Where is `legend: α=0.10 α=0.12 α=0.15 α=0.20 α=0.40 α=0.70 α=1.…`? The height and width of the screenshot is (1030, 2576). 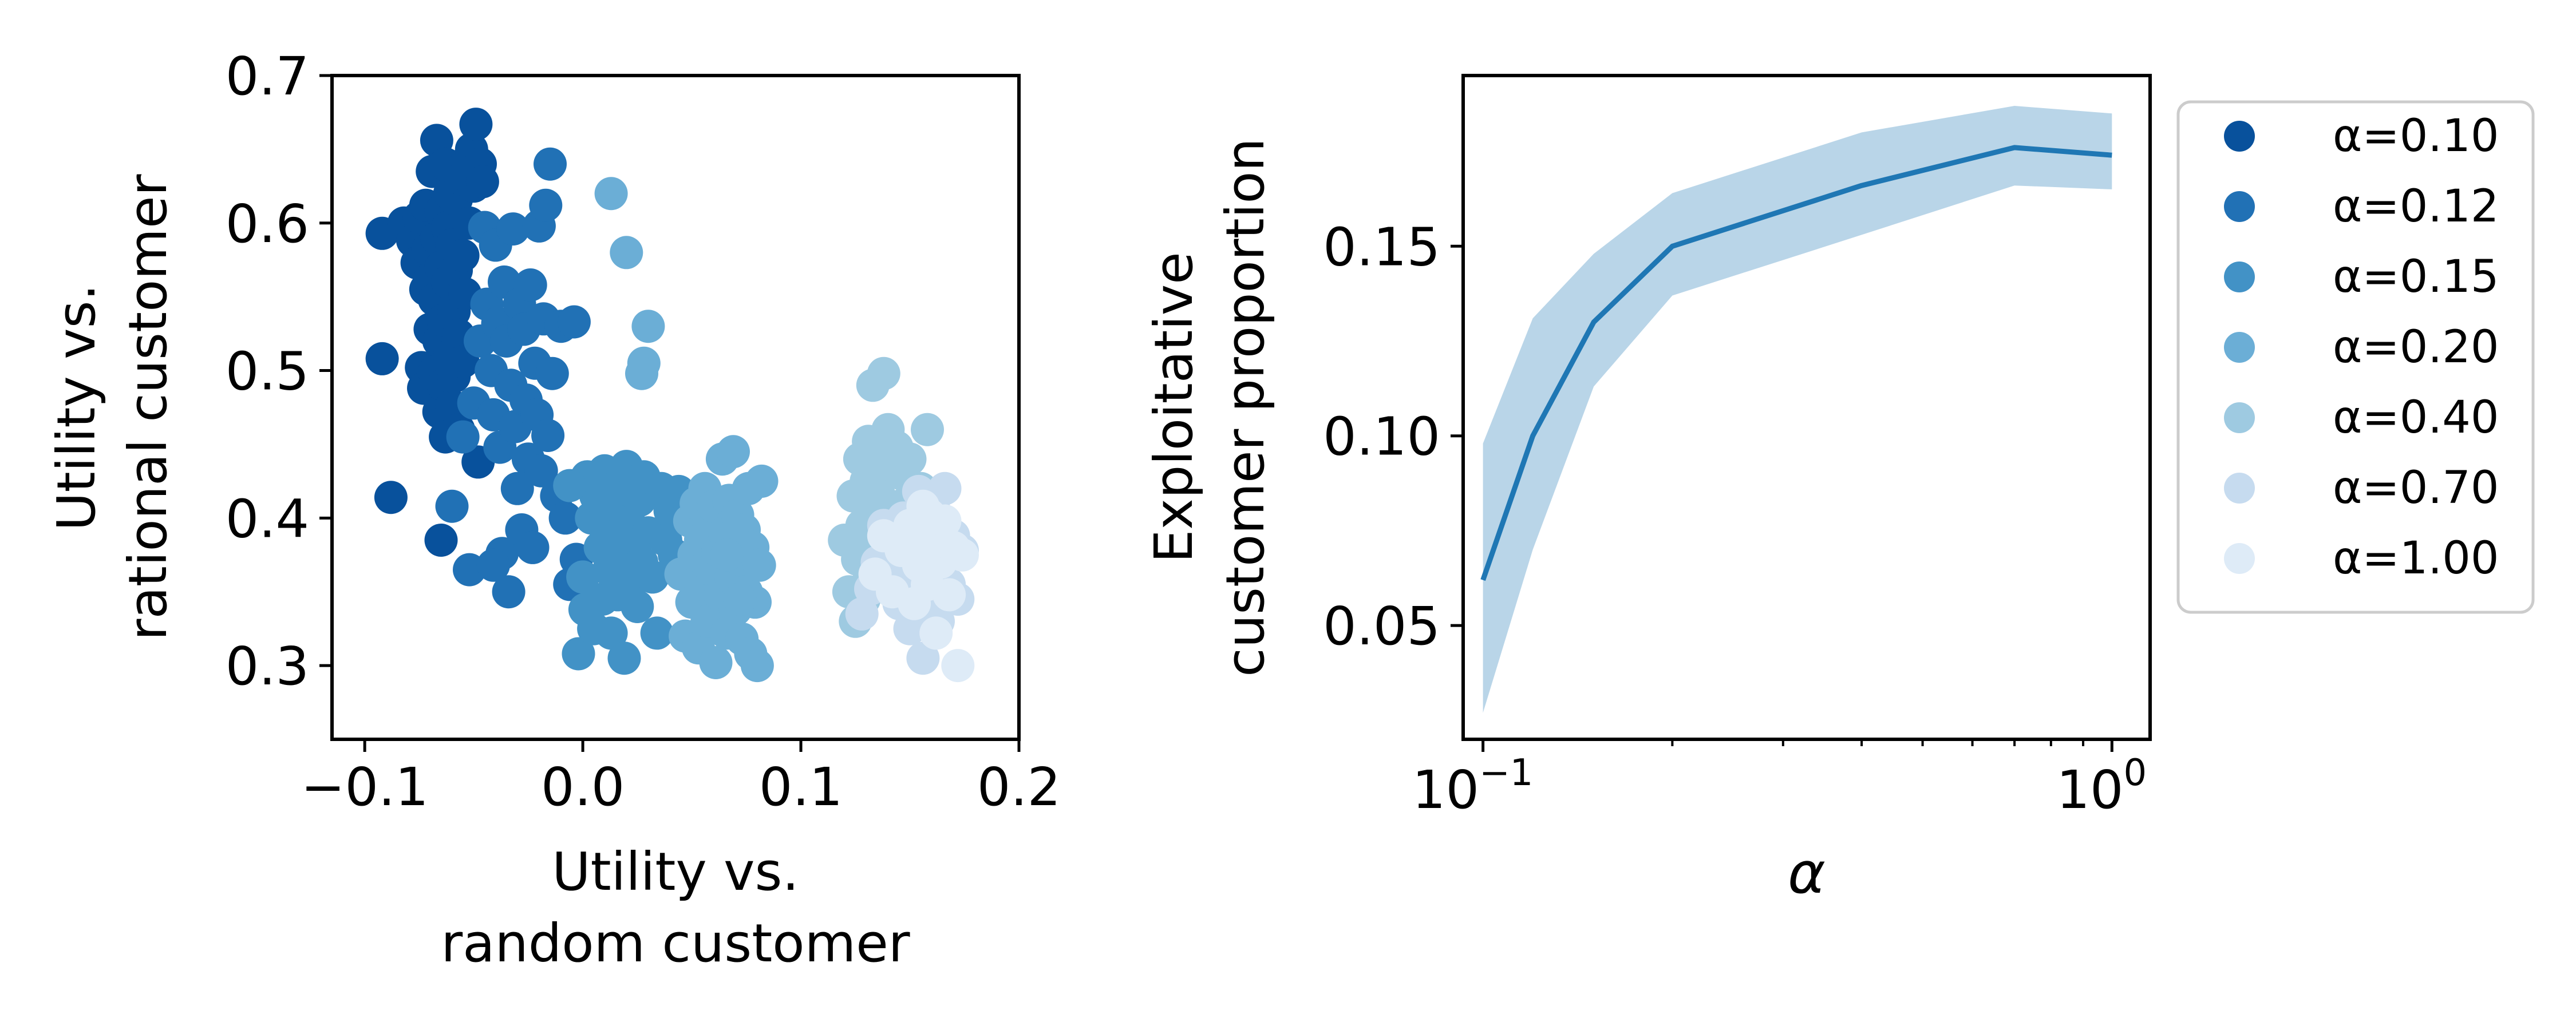 legend: α=0.10 α=0.12 α=0.15 α=0.20 α=0.40 α=0.70 α=1.… is located at coordinates (2355, 357).